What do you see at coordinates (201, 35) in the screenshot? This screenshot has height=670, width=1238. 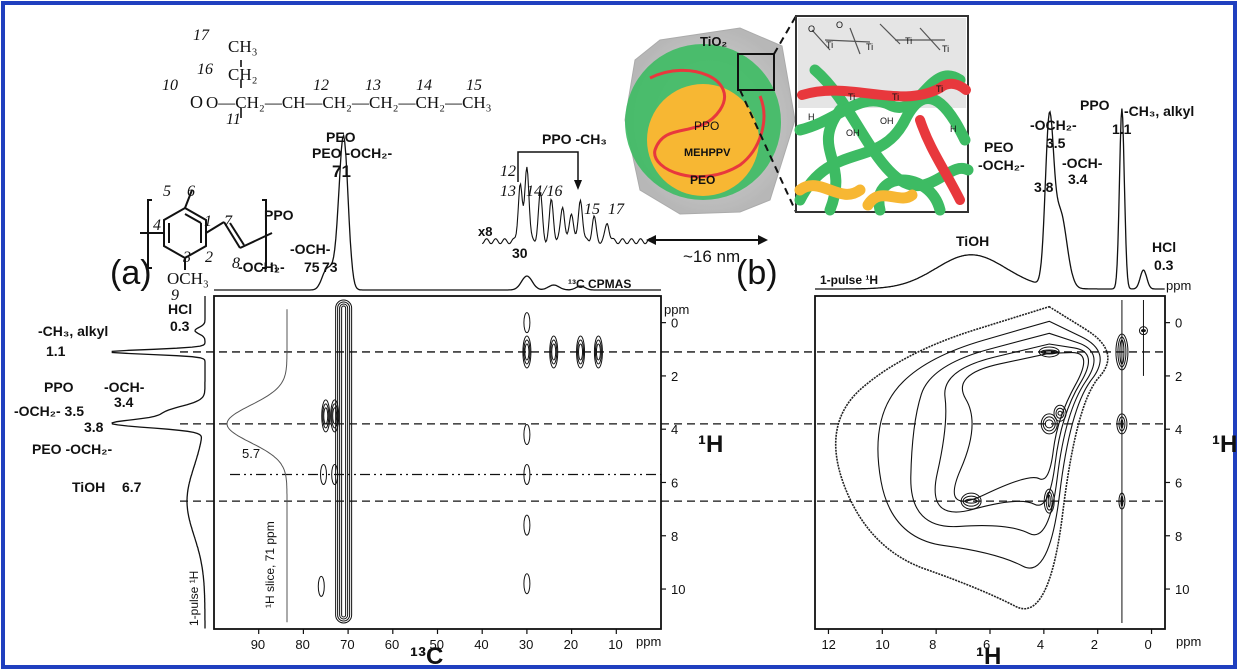 I see `atom-num-17: 17` at bounding box center [201, 35].